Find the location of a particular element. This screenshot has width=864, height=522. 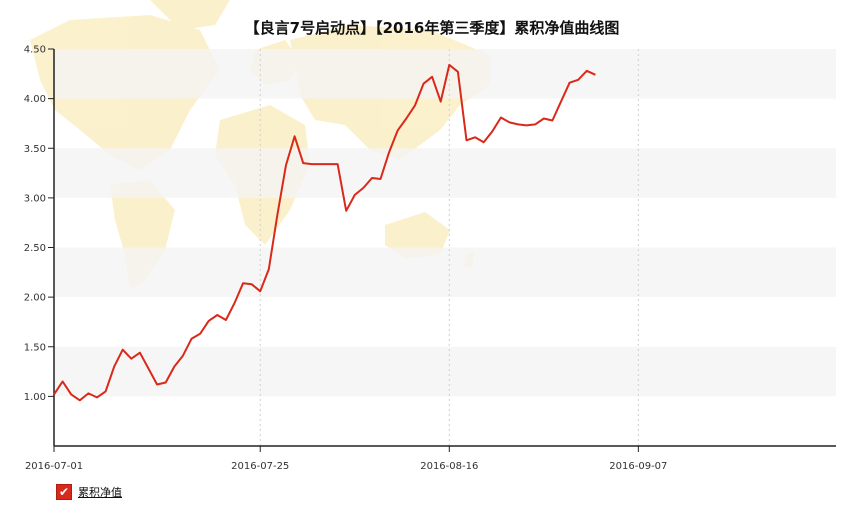

y-tick-label: 4.00 is located at coordinates (35, 99).